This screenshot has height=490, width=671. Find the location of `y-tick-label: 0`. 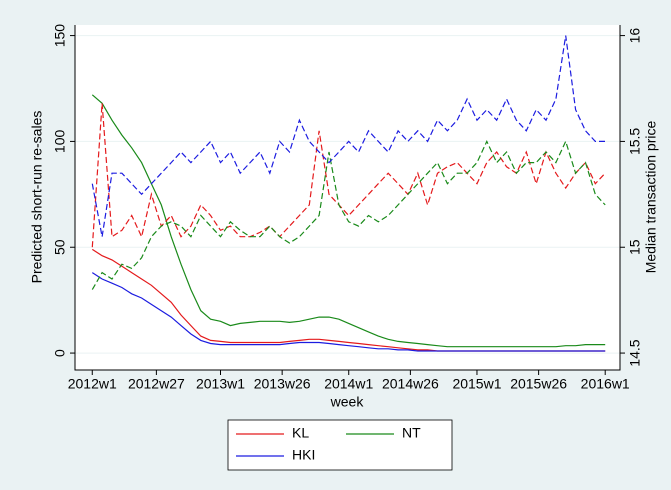

y-tick-label: 0 is located at coordinates (60, 353).